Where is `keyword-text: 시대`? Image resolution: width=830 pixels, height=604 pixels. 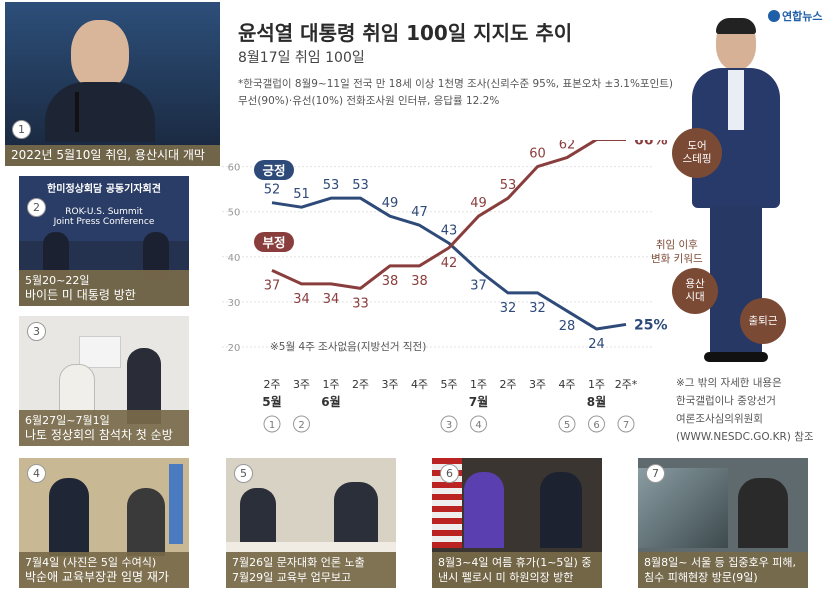
keyword-text: 시대 is located at coordinates (695, 297).